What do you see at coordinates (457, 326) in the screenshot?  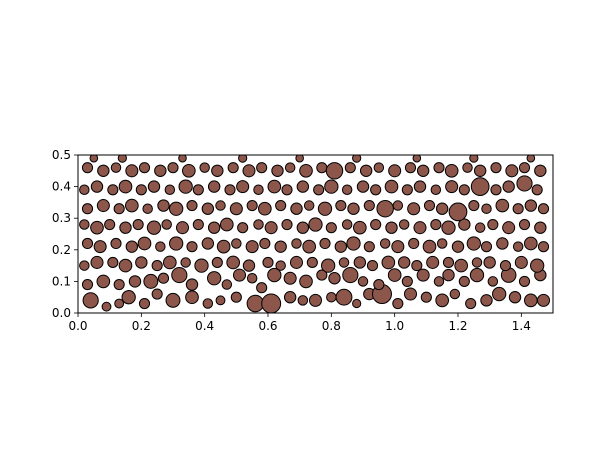 I see `x-tick-label: 1.2` at bounding box center [457, 326].